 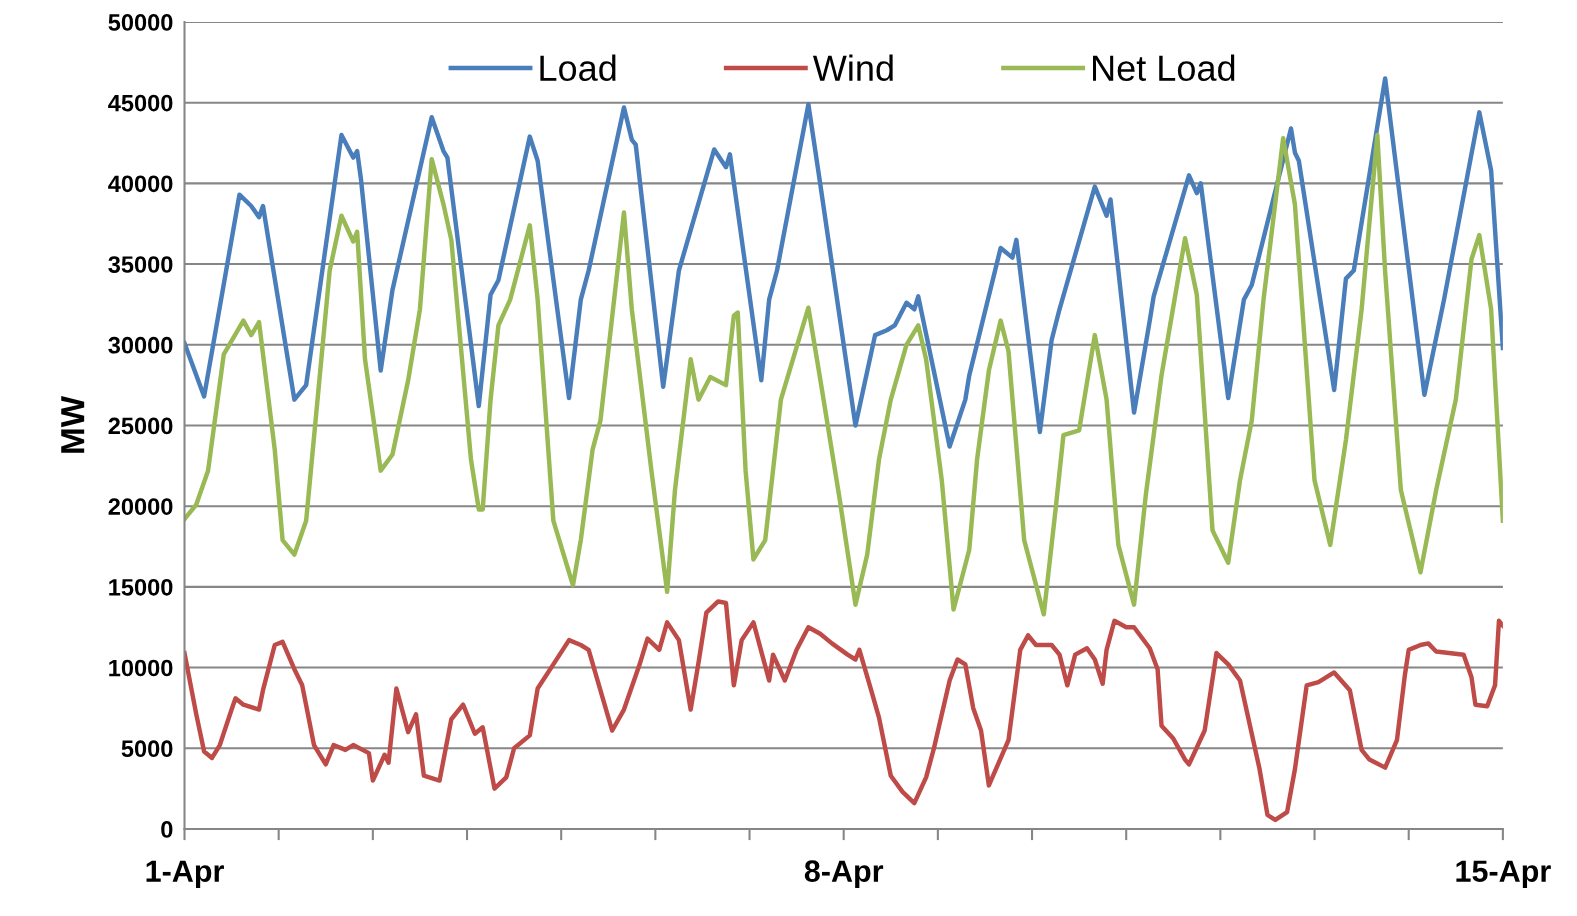 What do you see at coordinates (140, 345) in the screenshot?
I see `y-tick-label: 30000` at bounding box center [140, 345].